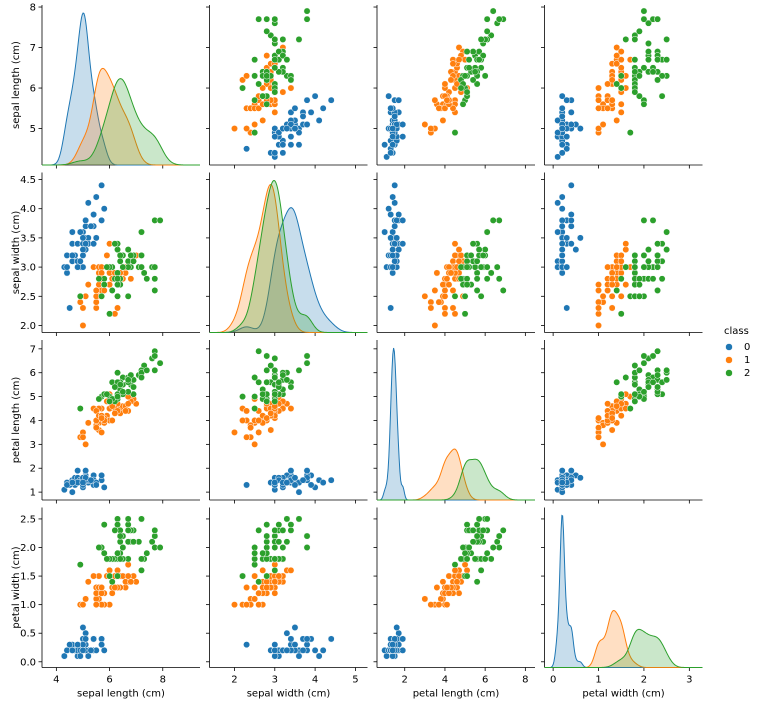 This screenshot has height=709, width=759. Describe the element at coordinates (644, 680) in the screenshot. I see `x-tick-label: 2` at that location.